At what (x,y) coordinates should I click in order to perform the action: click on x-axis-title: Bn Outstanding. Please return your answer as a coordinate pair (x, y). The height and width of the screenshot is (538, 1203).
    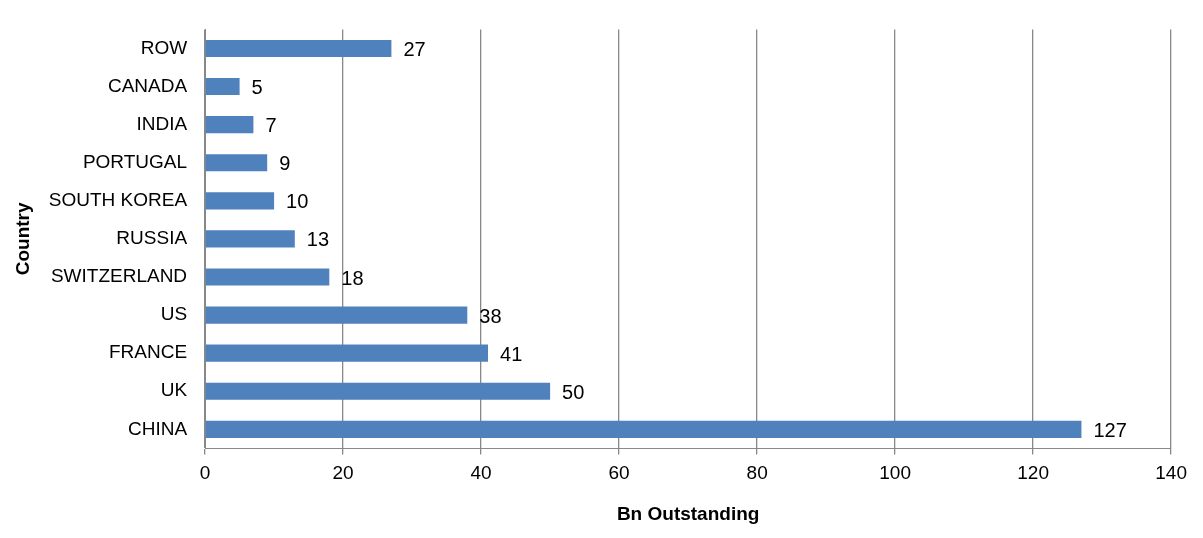
    Looking at the image, I should click on (688, 513).